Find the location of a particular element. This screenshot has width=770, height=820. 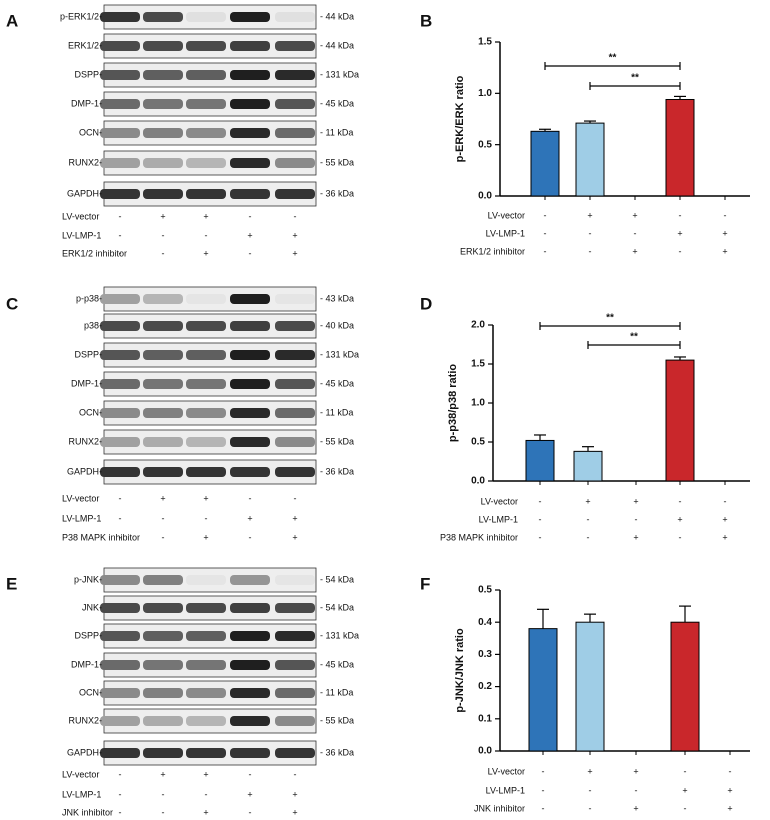

panel-letter: F is located at coordinates (425, 583).